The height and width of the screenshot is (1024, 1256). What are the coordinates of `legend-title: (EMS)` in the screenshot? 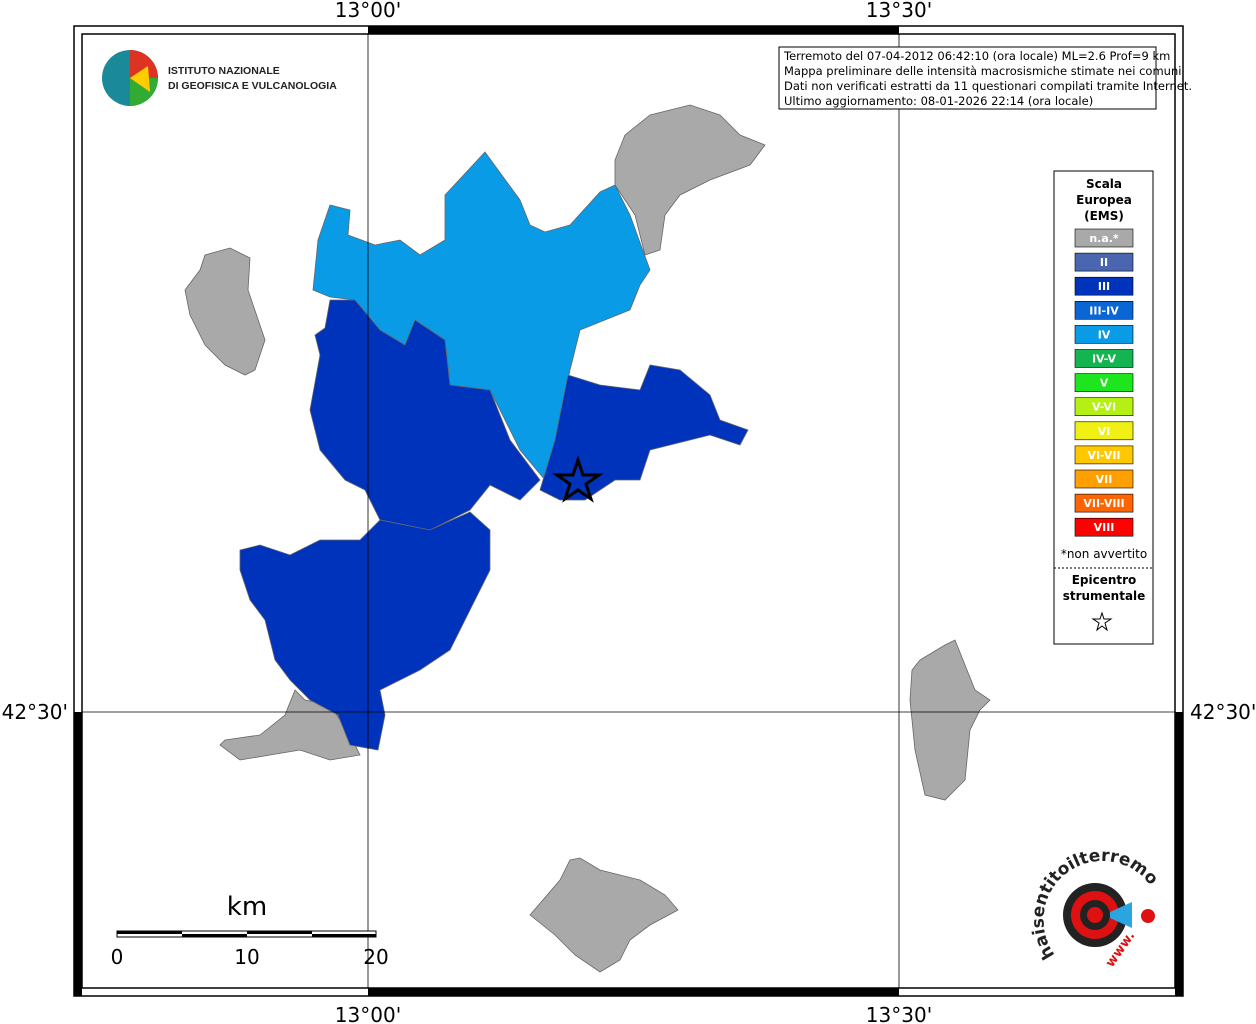 It's located at (1104, 216).